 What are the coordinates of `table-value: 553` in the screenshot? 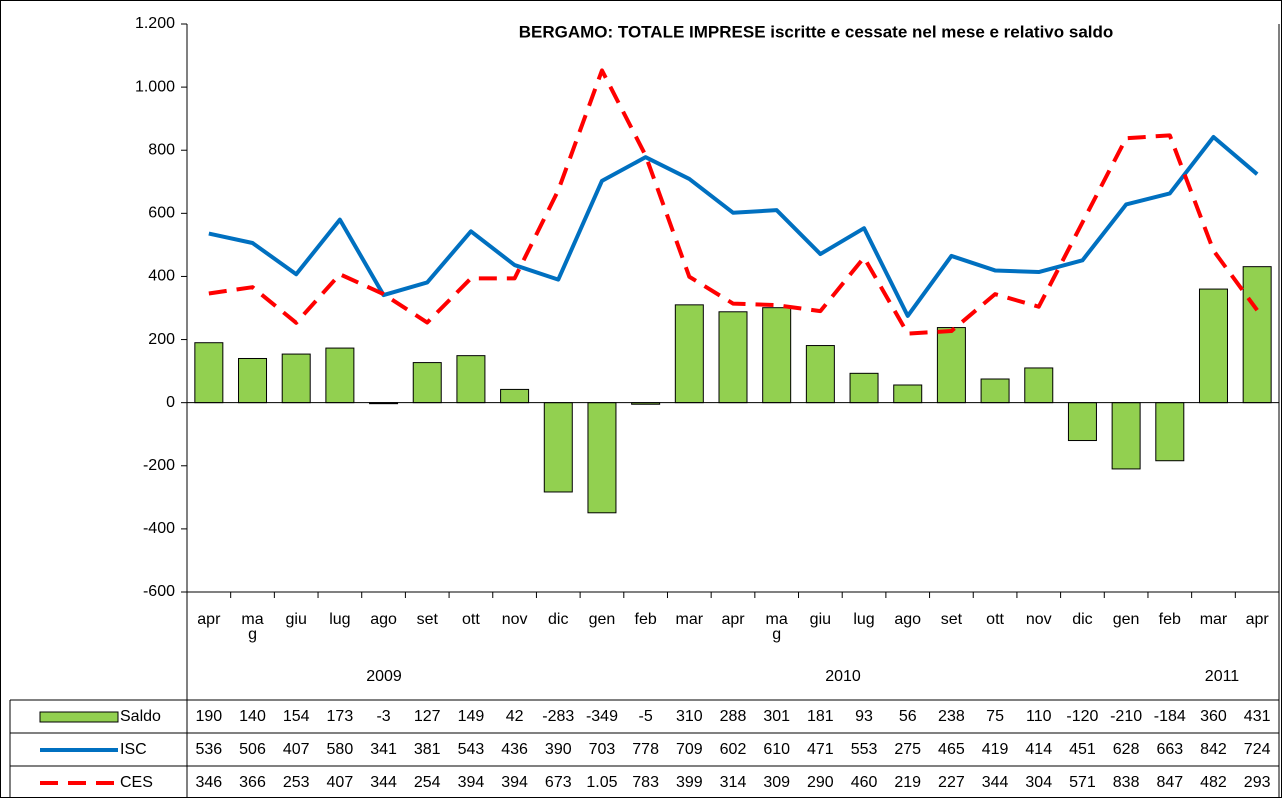 It's located at (864, 749).